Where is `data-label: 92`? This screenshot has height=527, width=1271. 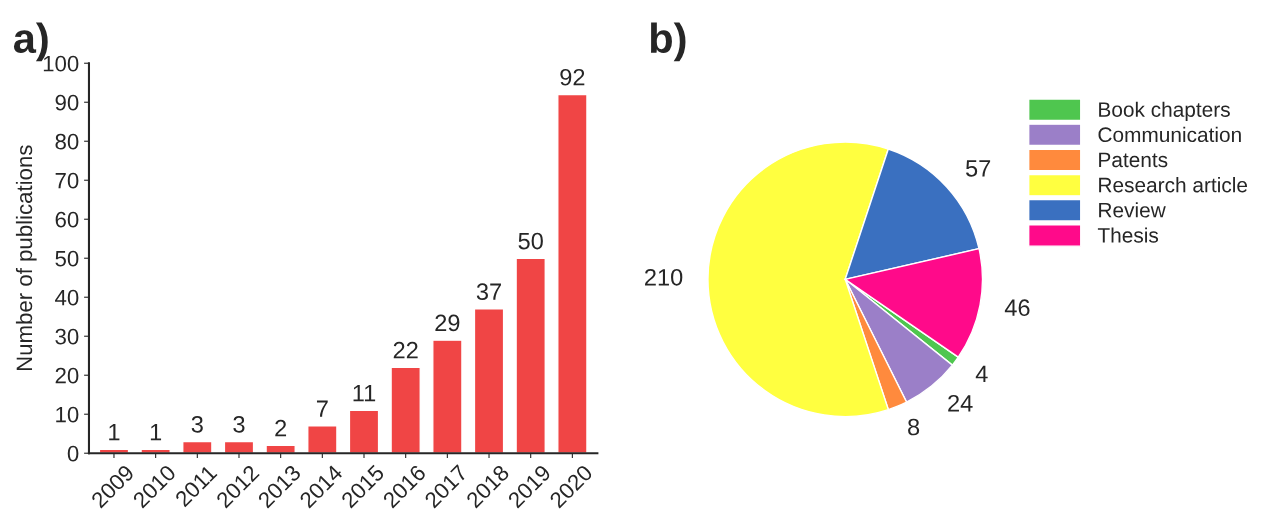
data-label: 92 is located at coordinates (572, 77).